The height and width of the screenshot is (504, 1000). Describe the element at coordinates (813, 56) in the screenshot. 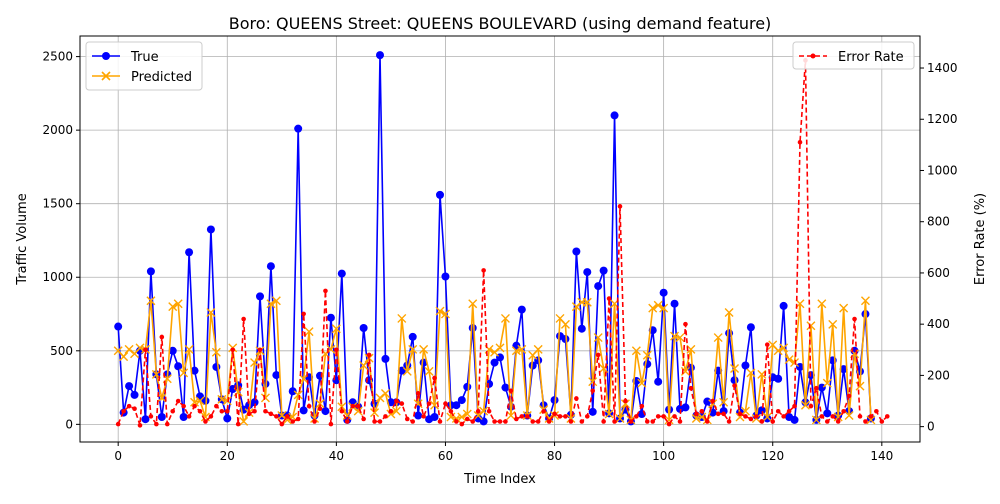

I see `legend-error-marker` at that location.